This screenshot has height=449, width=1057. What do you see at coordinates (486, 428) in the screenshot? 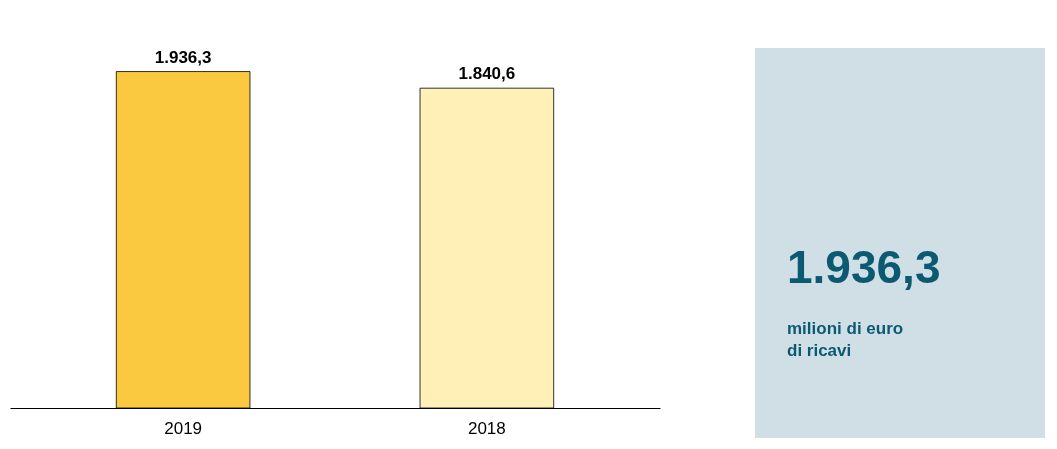
I see `x-tick-label: 2018` at bounding box center [486, 428].